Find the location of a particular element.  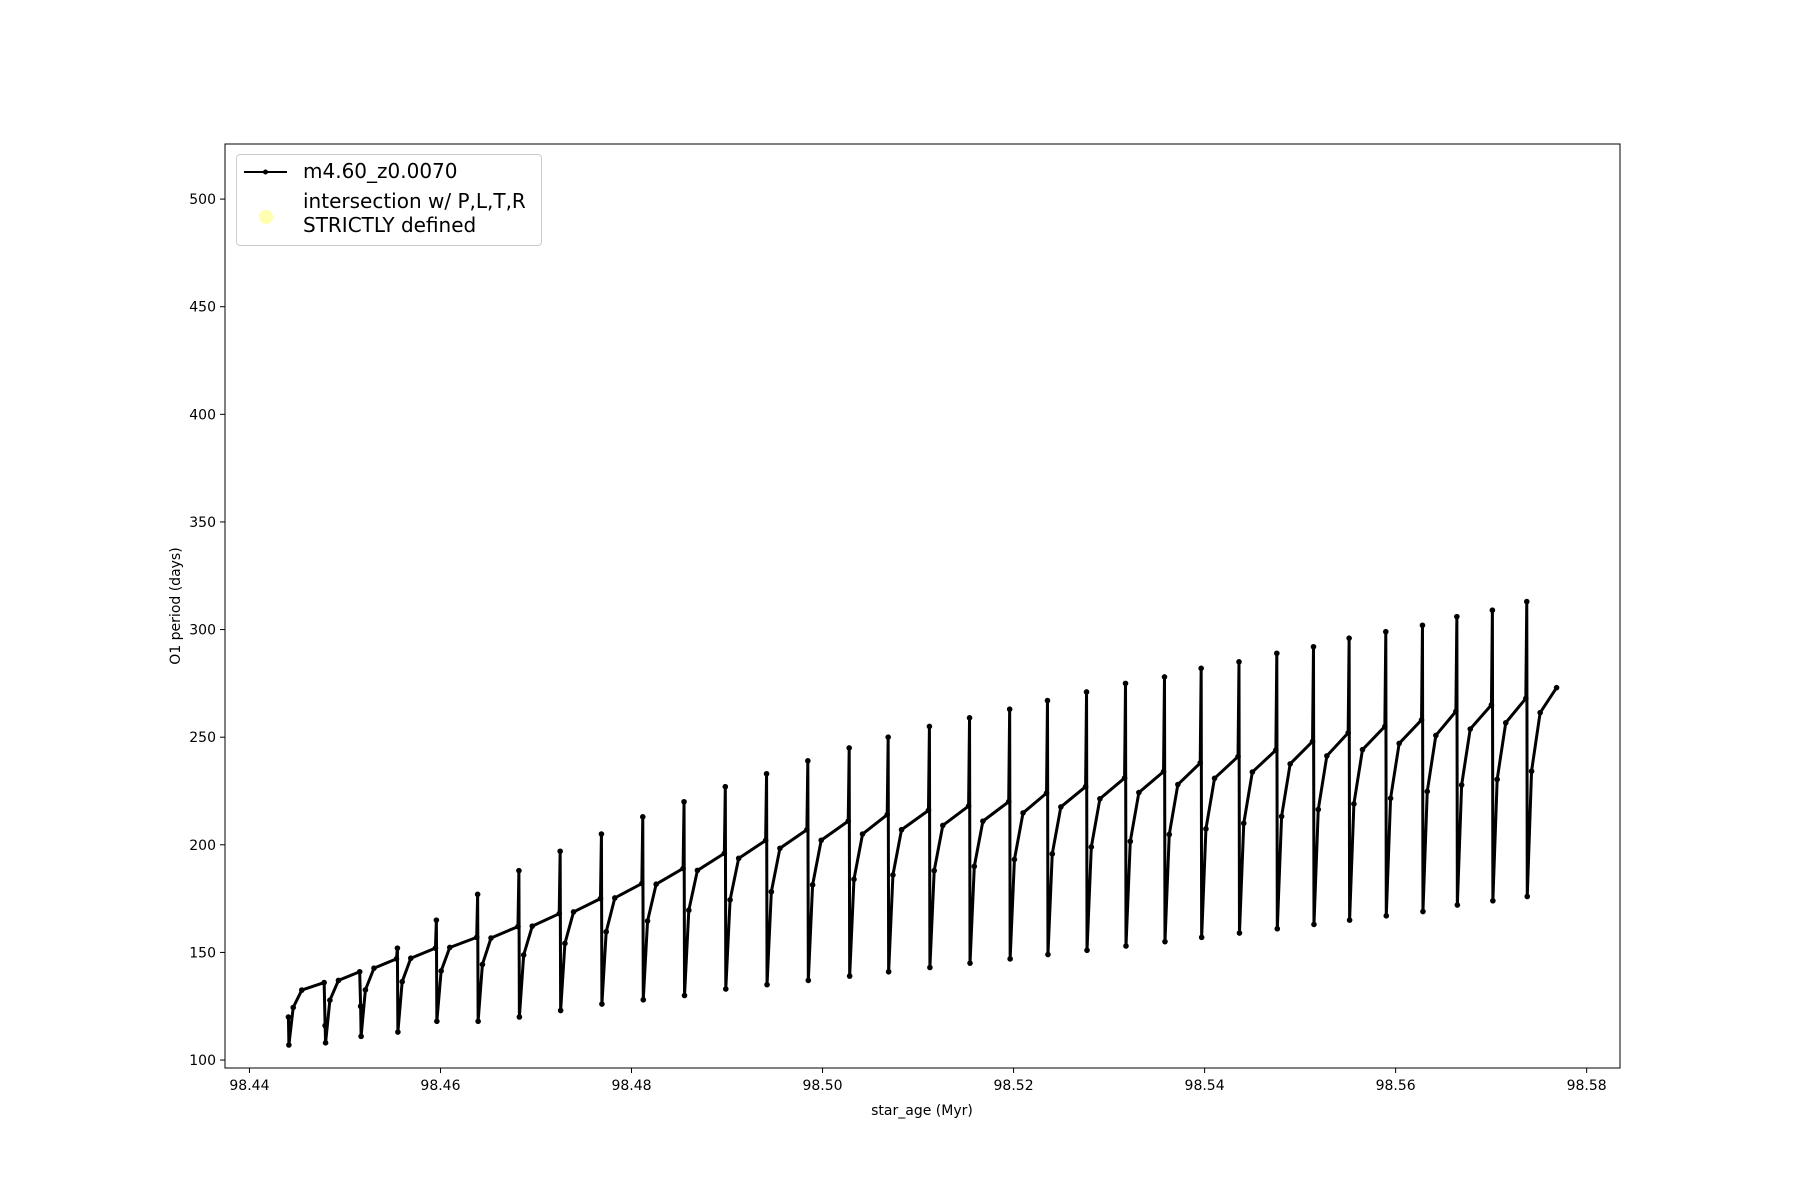

y-axis-label: O1 period (days) is located at coordinates (176, 605).